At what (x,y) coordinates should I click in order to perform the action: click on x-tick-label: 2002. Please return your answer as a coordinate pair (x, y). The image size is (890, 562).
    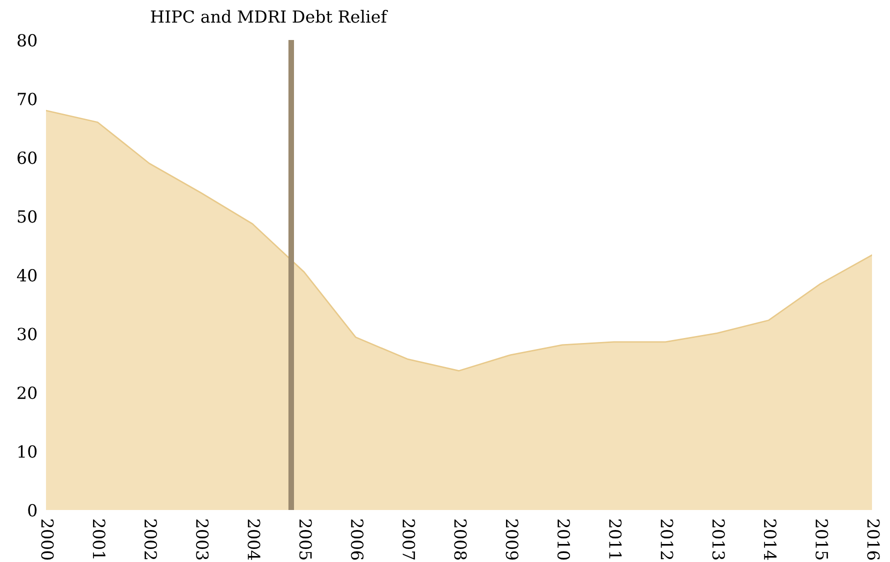
    Looking at the image, I should click on (151, 539).